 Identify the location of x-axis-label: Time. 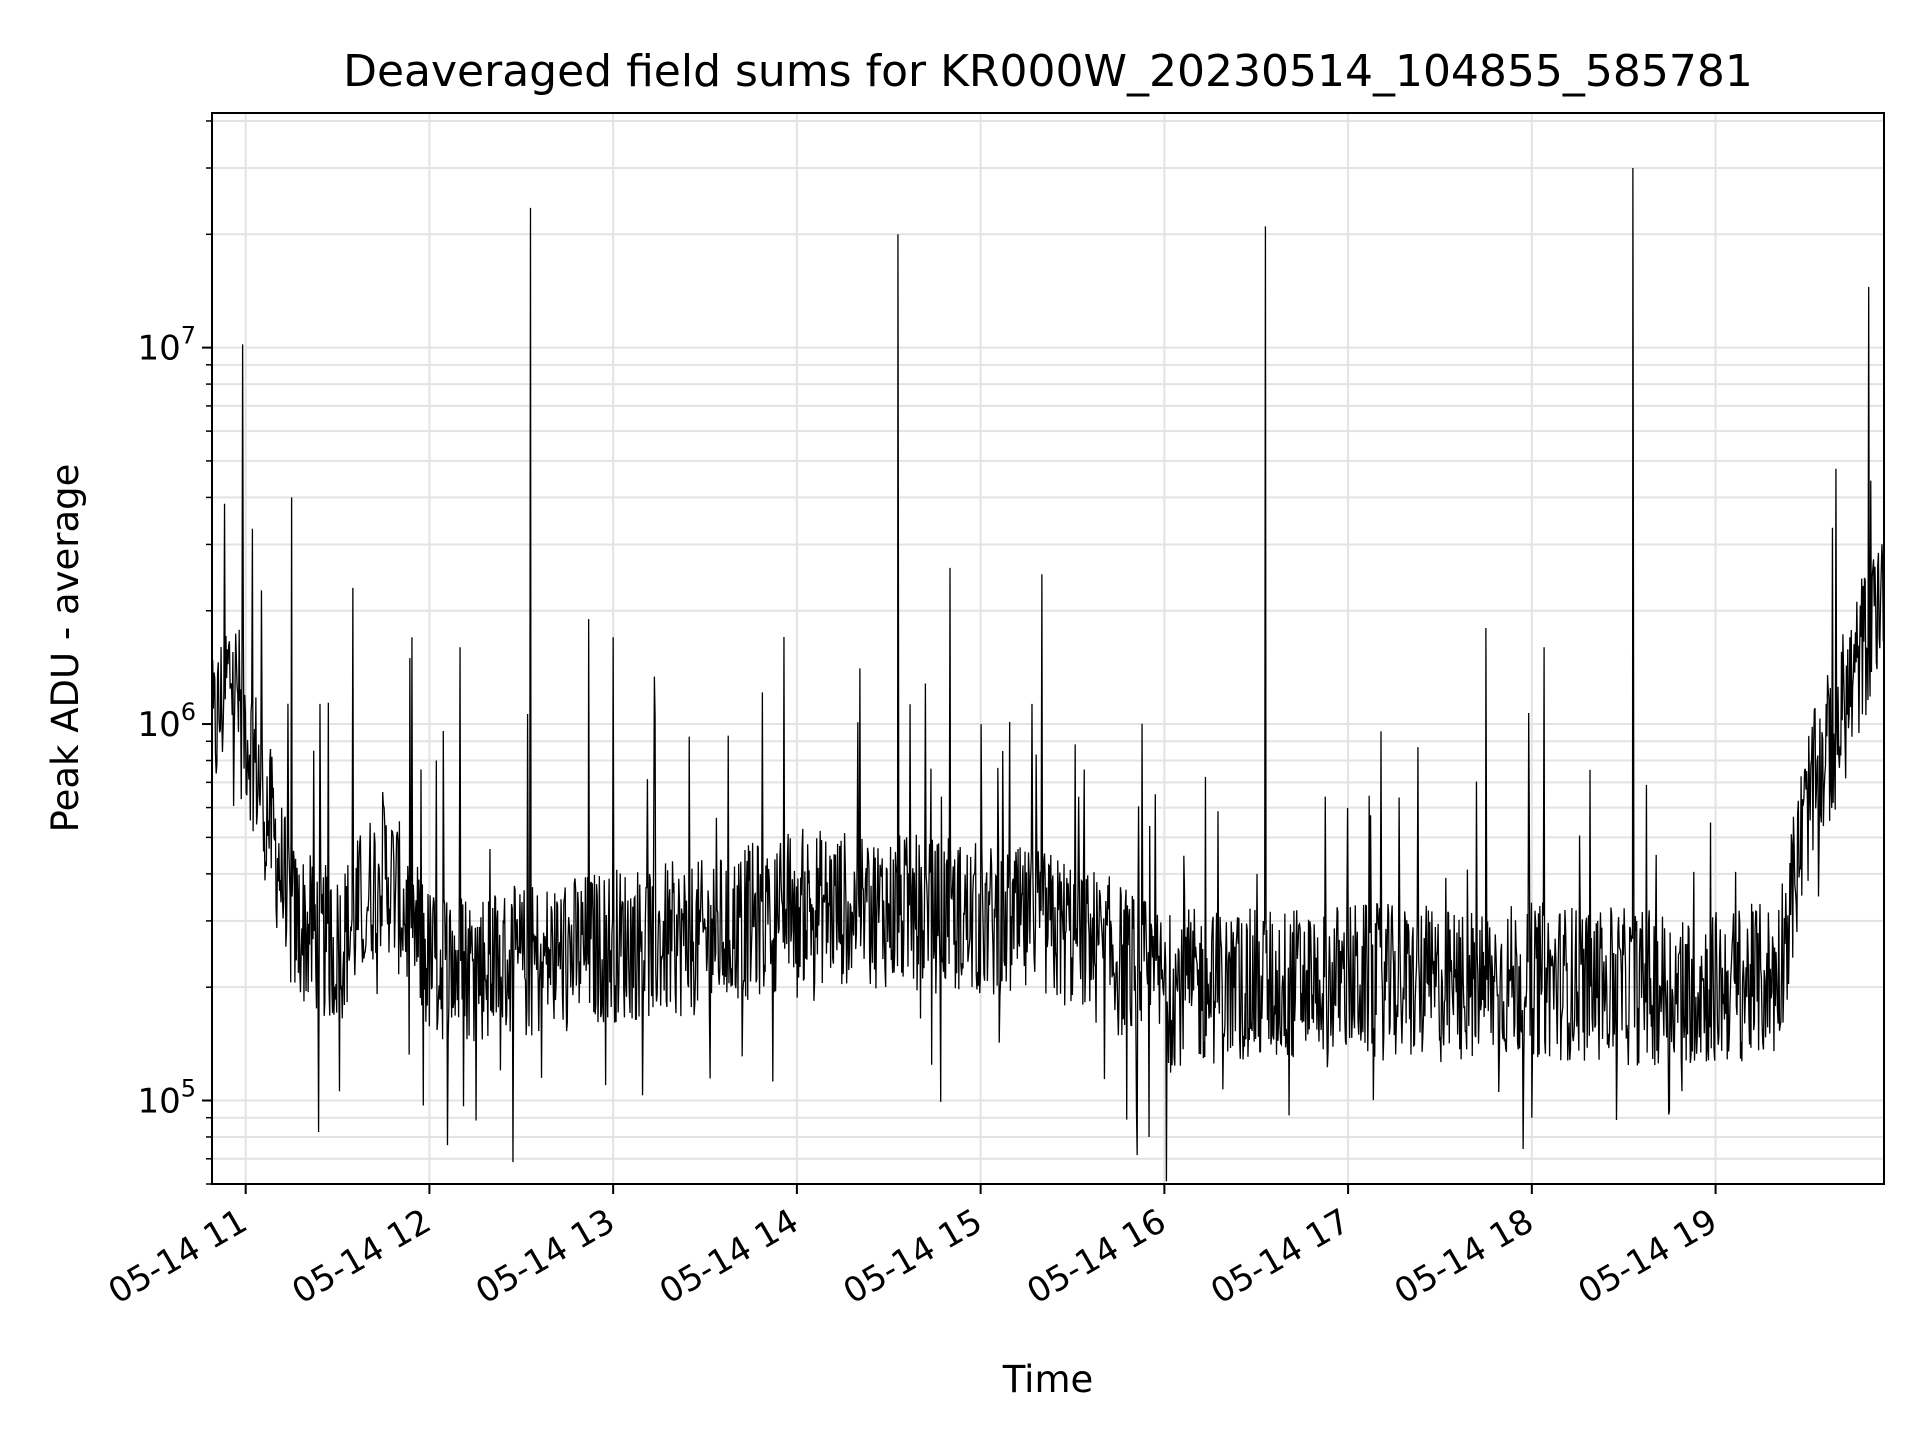
(1048, 1379).